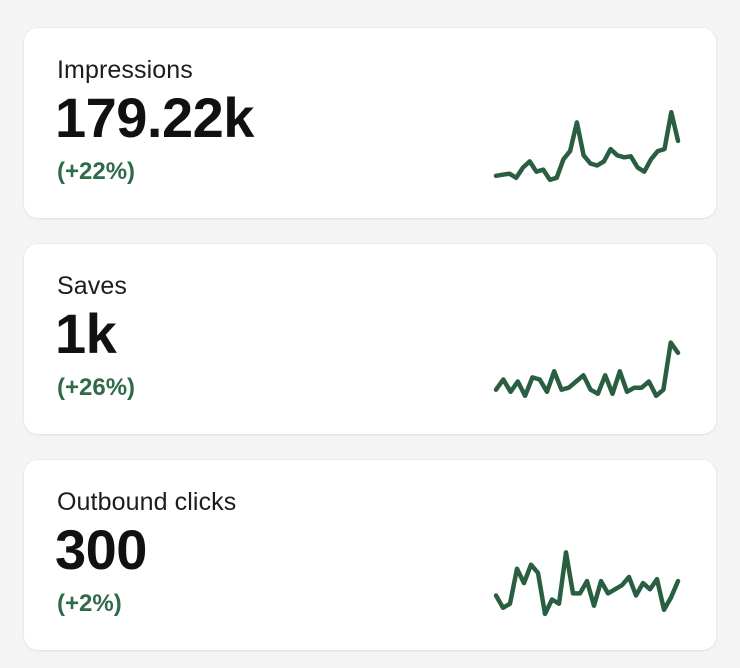  Describe the element at coordinates (86, 333) in the screenshot. I see `metric-value: 1k` at that location.